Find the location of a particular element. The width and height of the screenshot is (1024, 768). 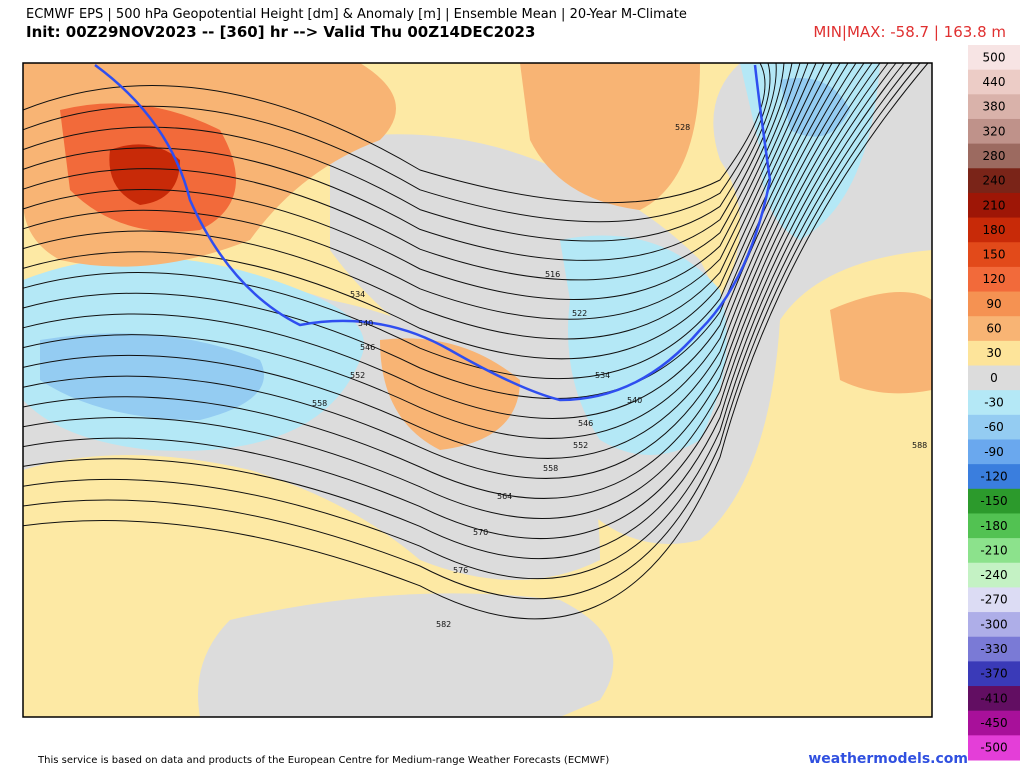

colorbar-label: -240 is located at coordinates (993, 575).